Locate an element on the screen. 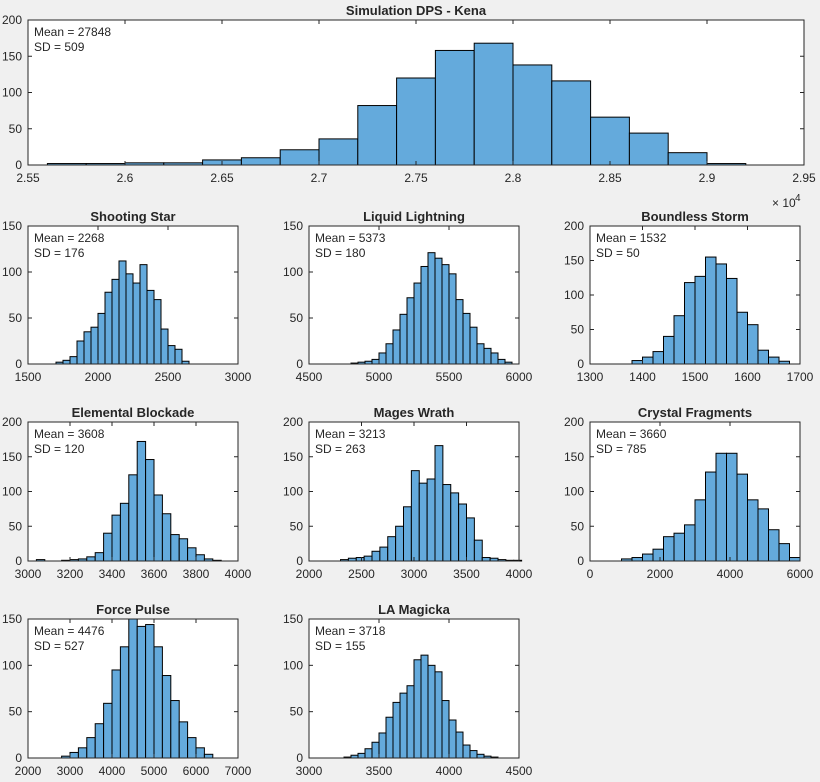 The height and width of the screenshot is (782, 820). x-tick-label: 2.6 is located at coordinates (125, 178).